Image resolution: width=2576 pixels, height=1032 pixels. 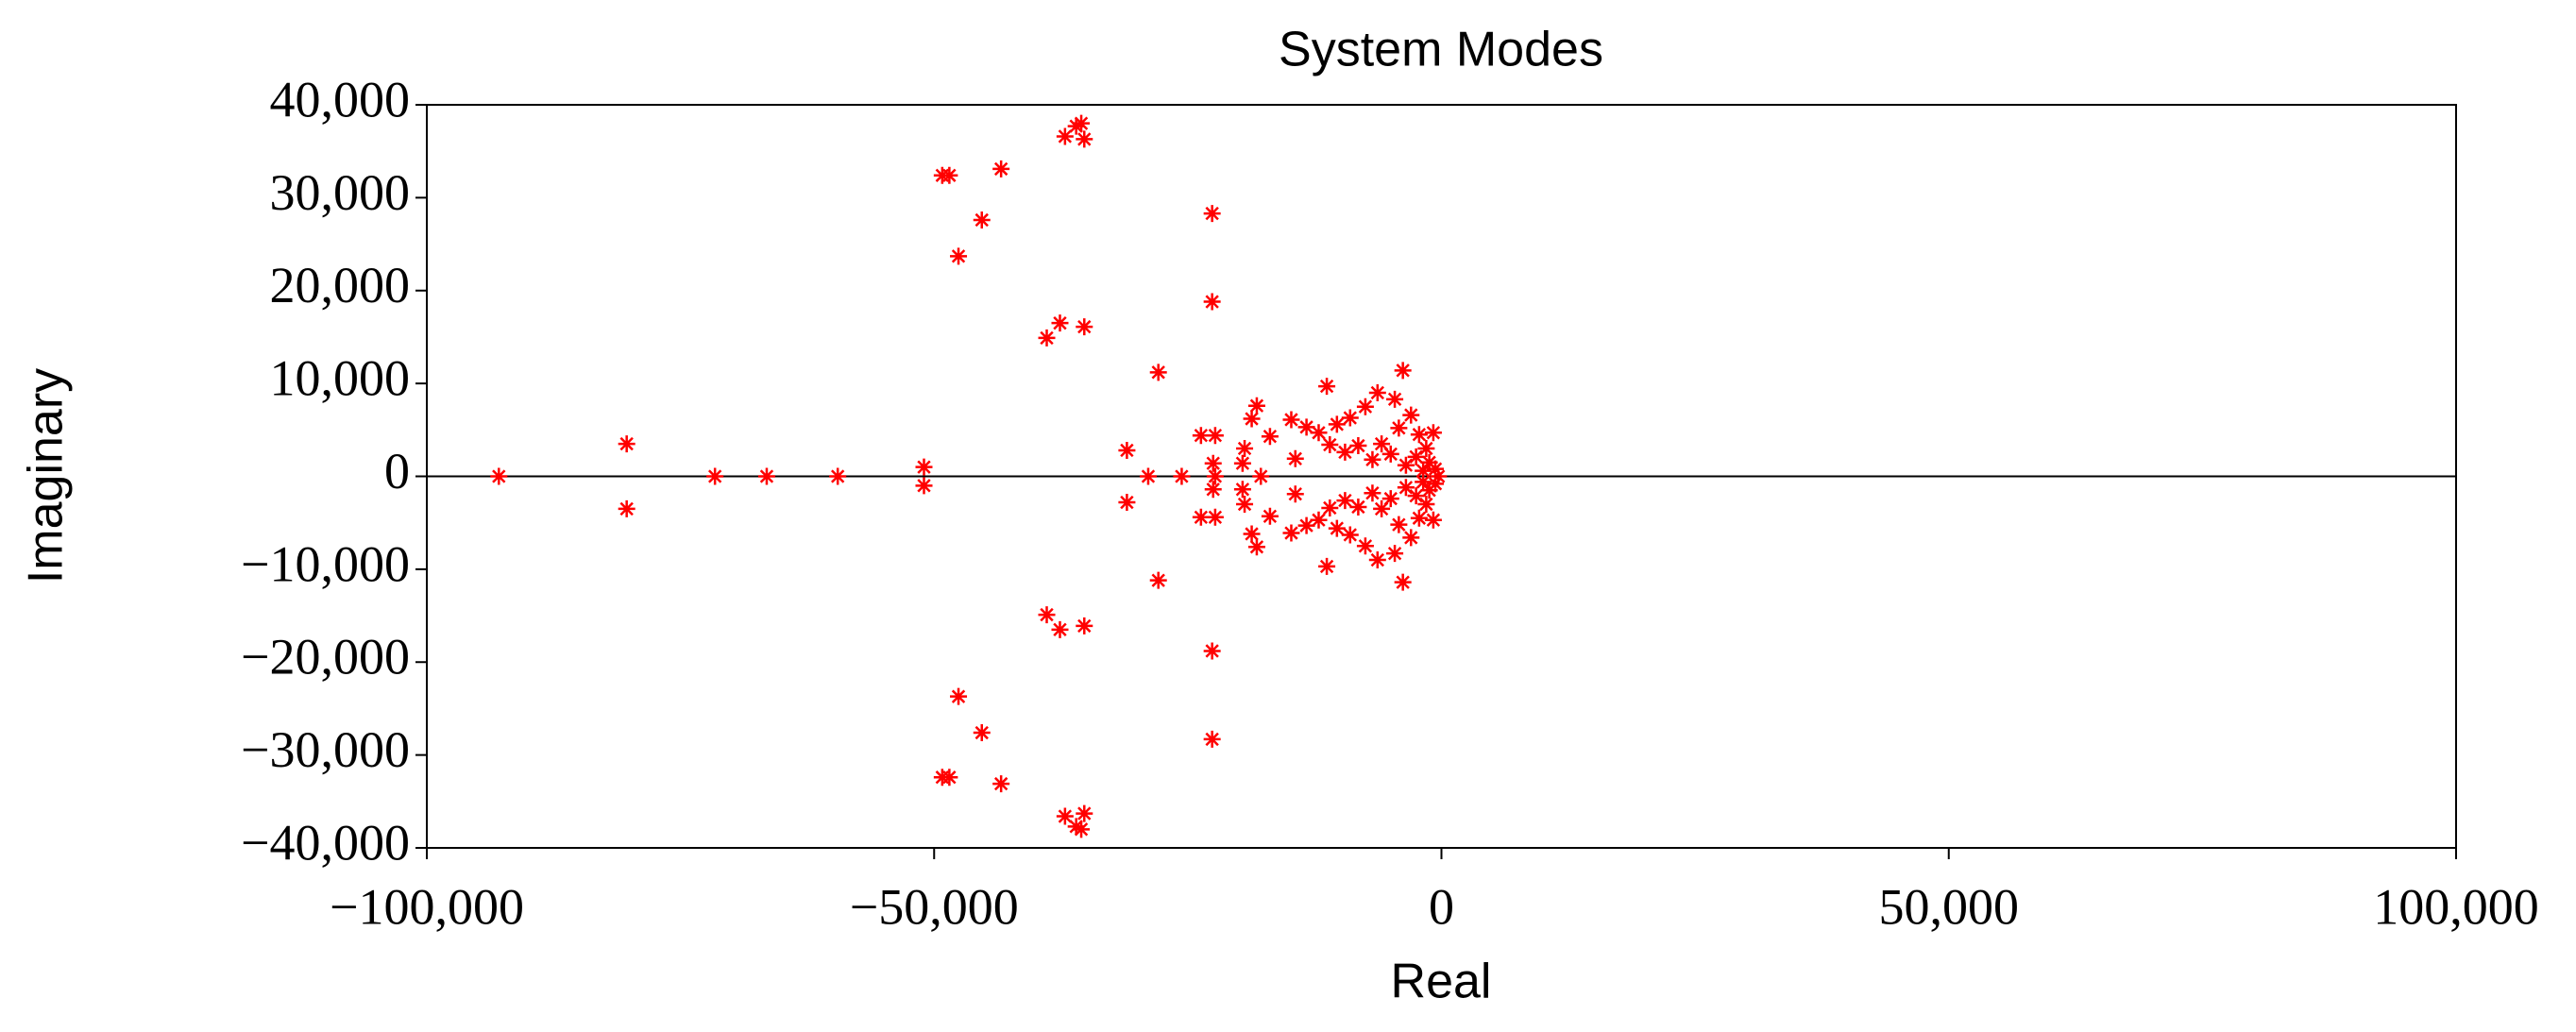 What do you see at coordinates (340, 192) in the screenshot?
I see `y-tick-label: 30,000` at bounding box center [340, 192].